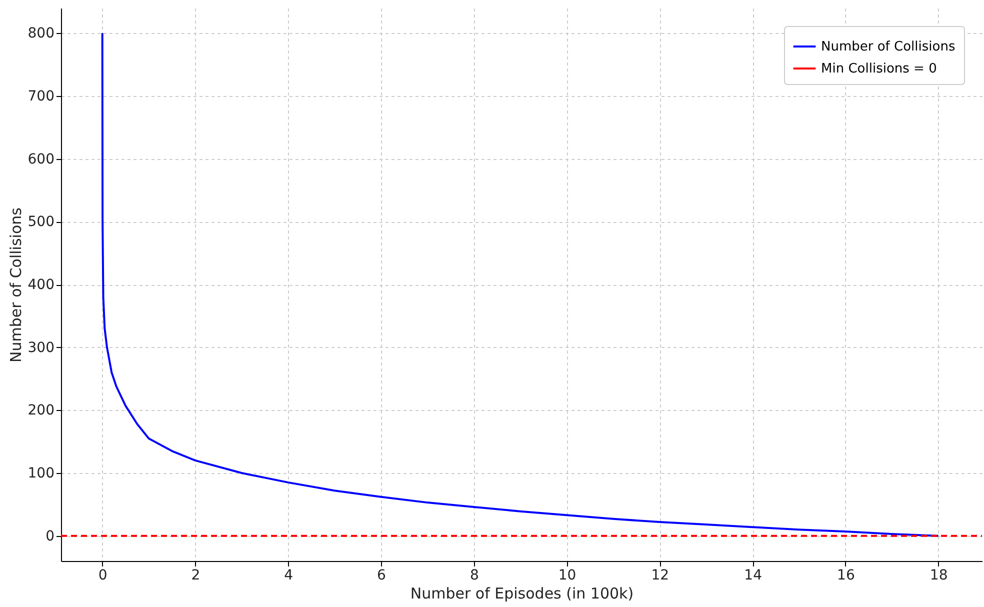  What do you see at coordinates (41, 34) in the screenshot?
I see `y-tick-label: 800` at bounding box center [41, 34].